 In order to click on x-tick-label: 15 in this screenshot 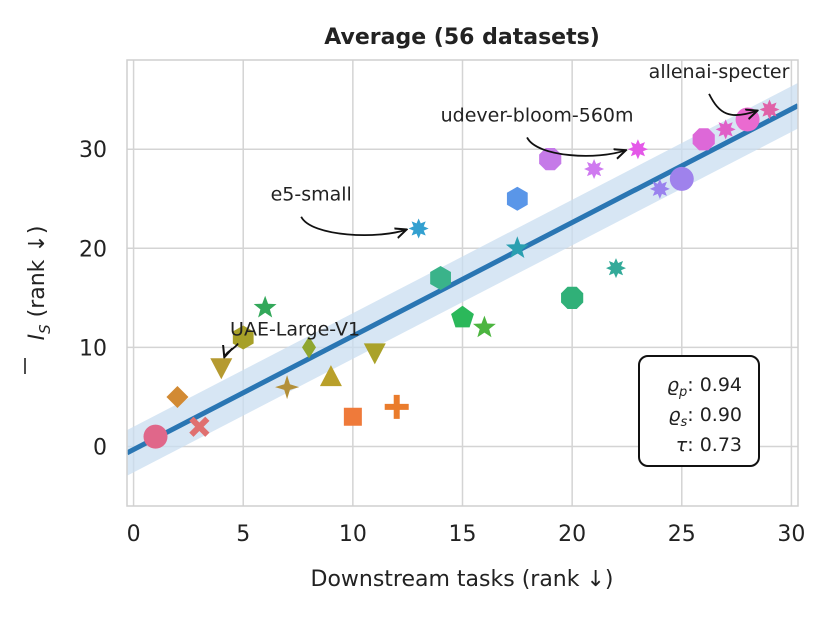, I will do `click(463, 534)`.